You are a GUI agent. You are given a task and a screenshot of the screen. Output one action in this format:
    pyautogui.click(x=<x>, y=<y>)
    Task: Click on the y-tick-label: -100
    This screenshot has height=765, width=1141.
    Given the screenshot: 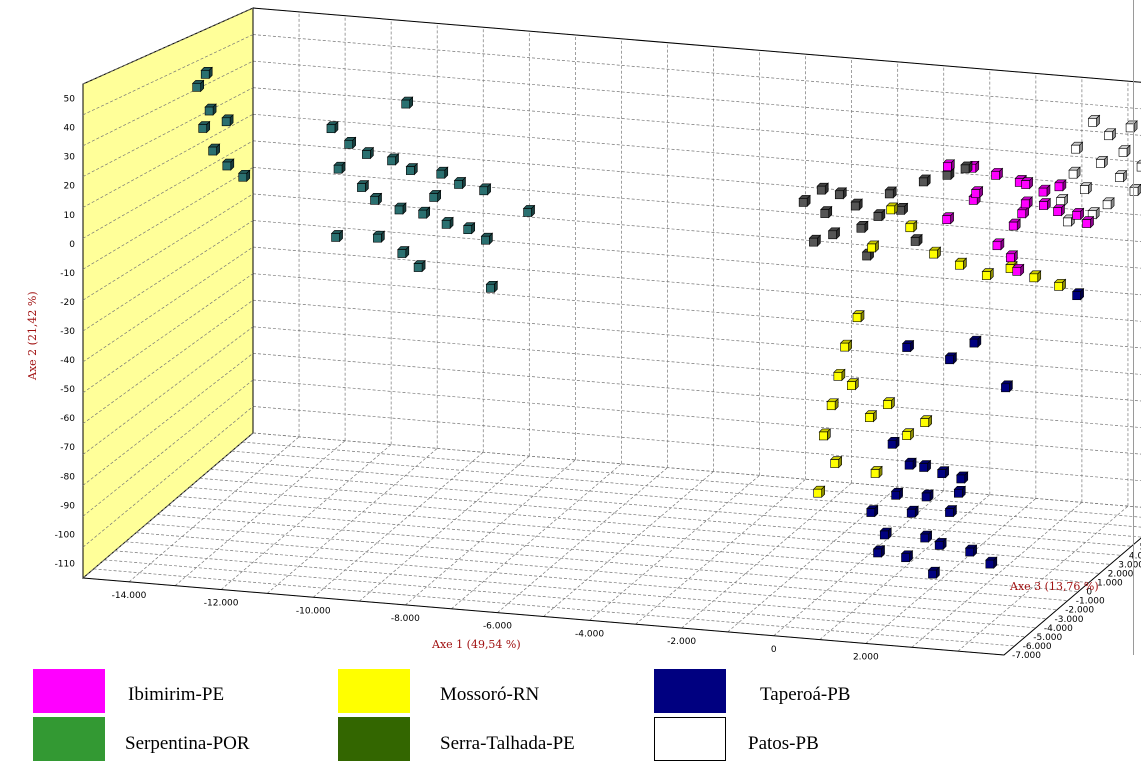 What is the action you would take?
    pyautogui.click(x=65, y=535)
    